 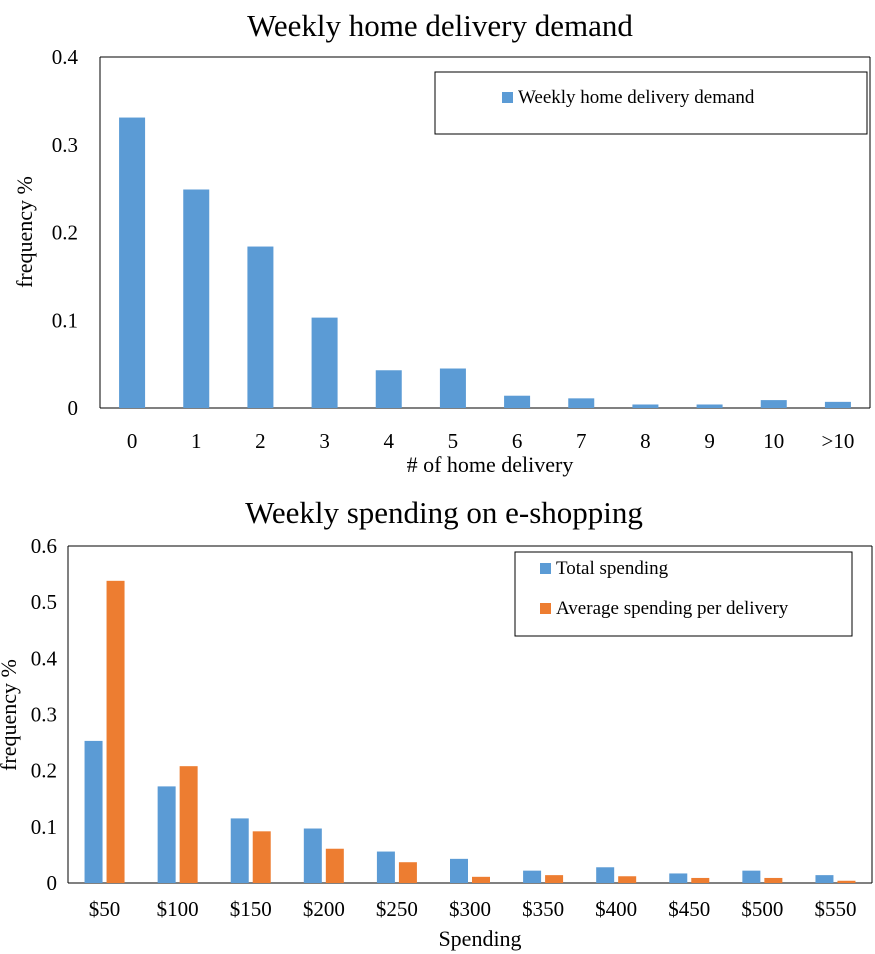 I want to click on x-tick-label: 7, so click(x=581, y=441).